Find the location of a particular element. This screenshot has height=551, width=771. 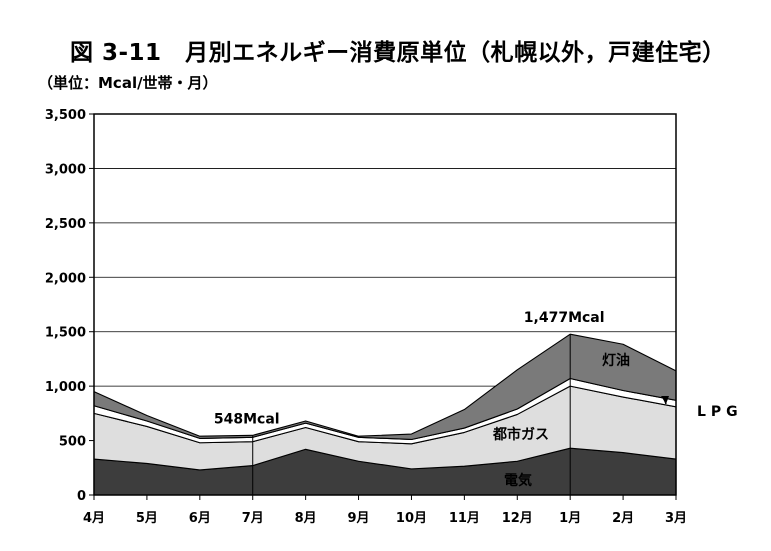

series-label-city-gas: 都市ガス is located at coordinates (520, 434).